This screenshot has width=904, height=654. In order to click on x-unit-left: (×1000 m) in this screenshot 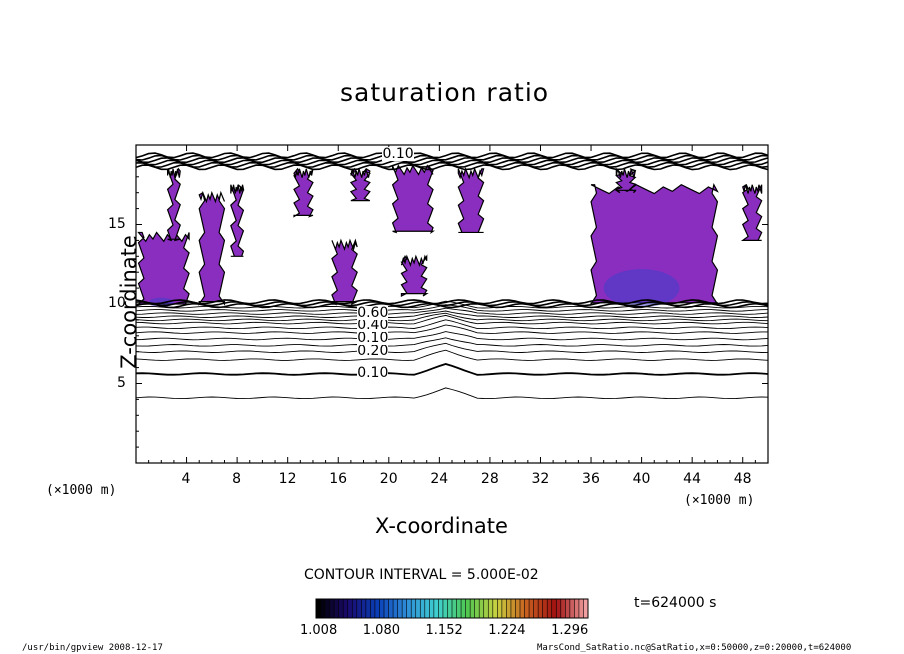, I will do `click(81, 490)`.